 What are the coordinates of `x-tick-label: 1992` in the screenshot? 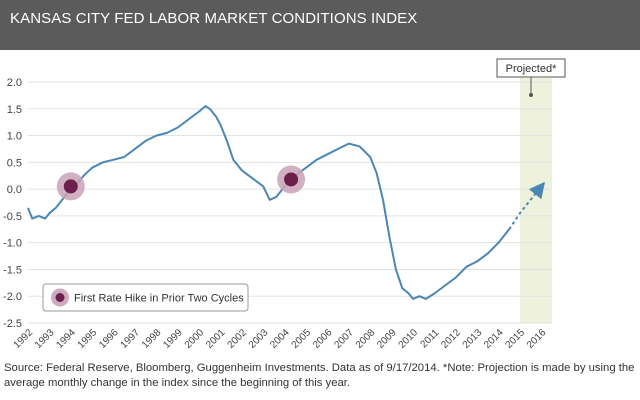 It's located at (24, 339).